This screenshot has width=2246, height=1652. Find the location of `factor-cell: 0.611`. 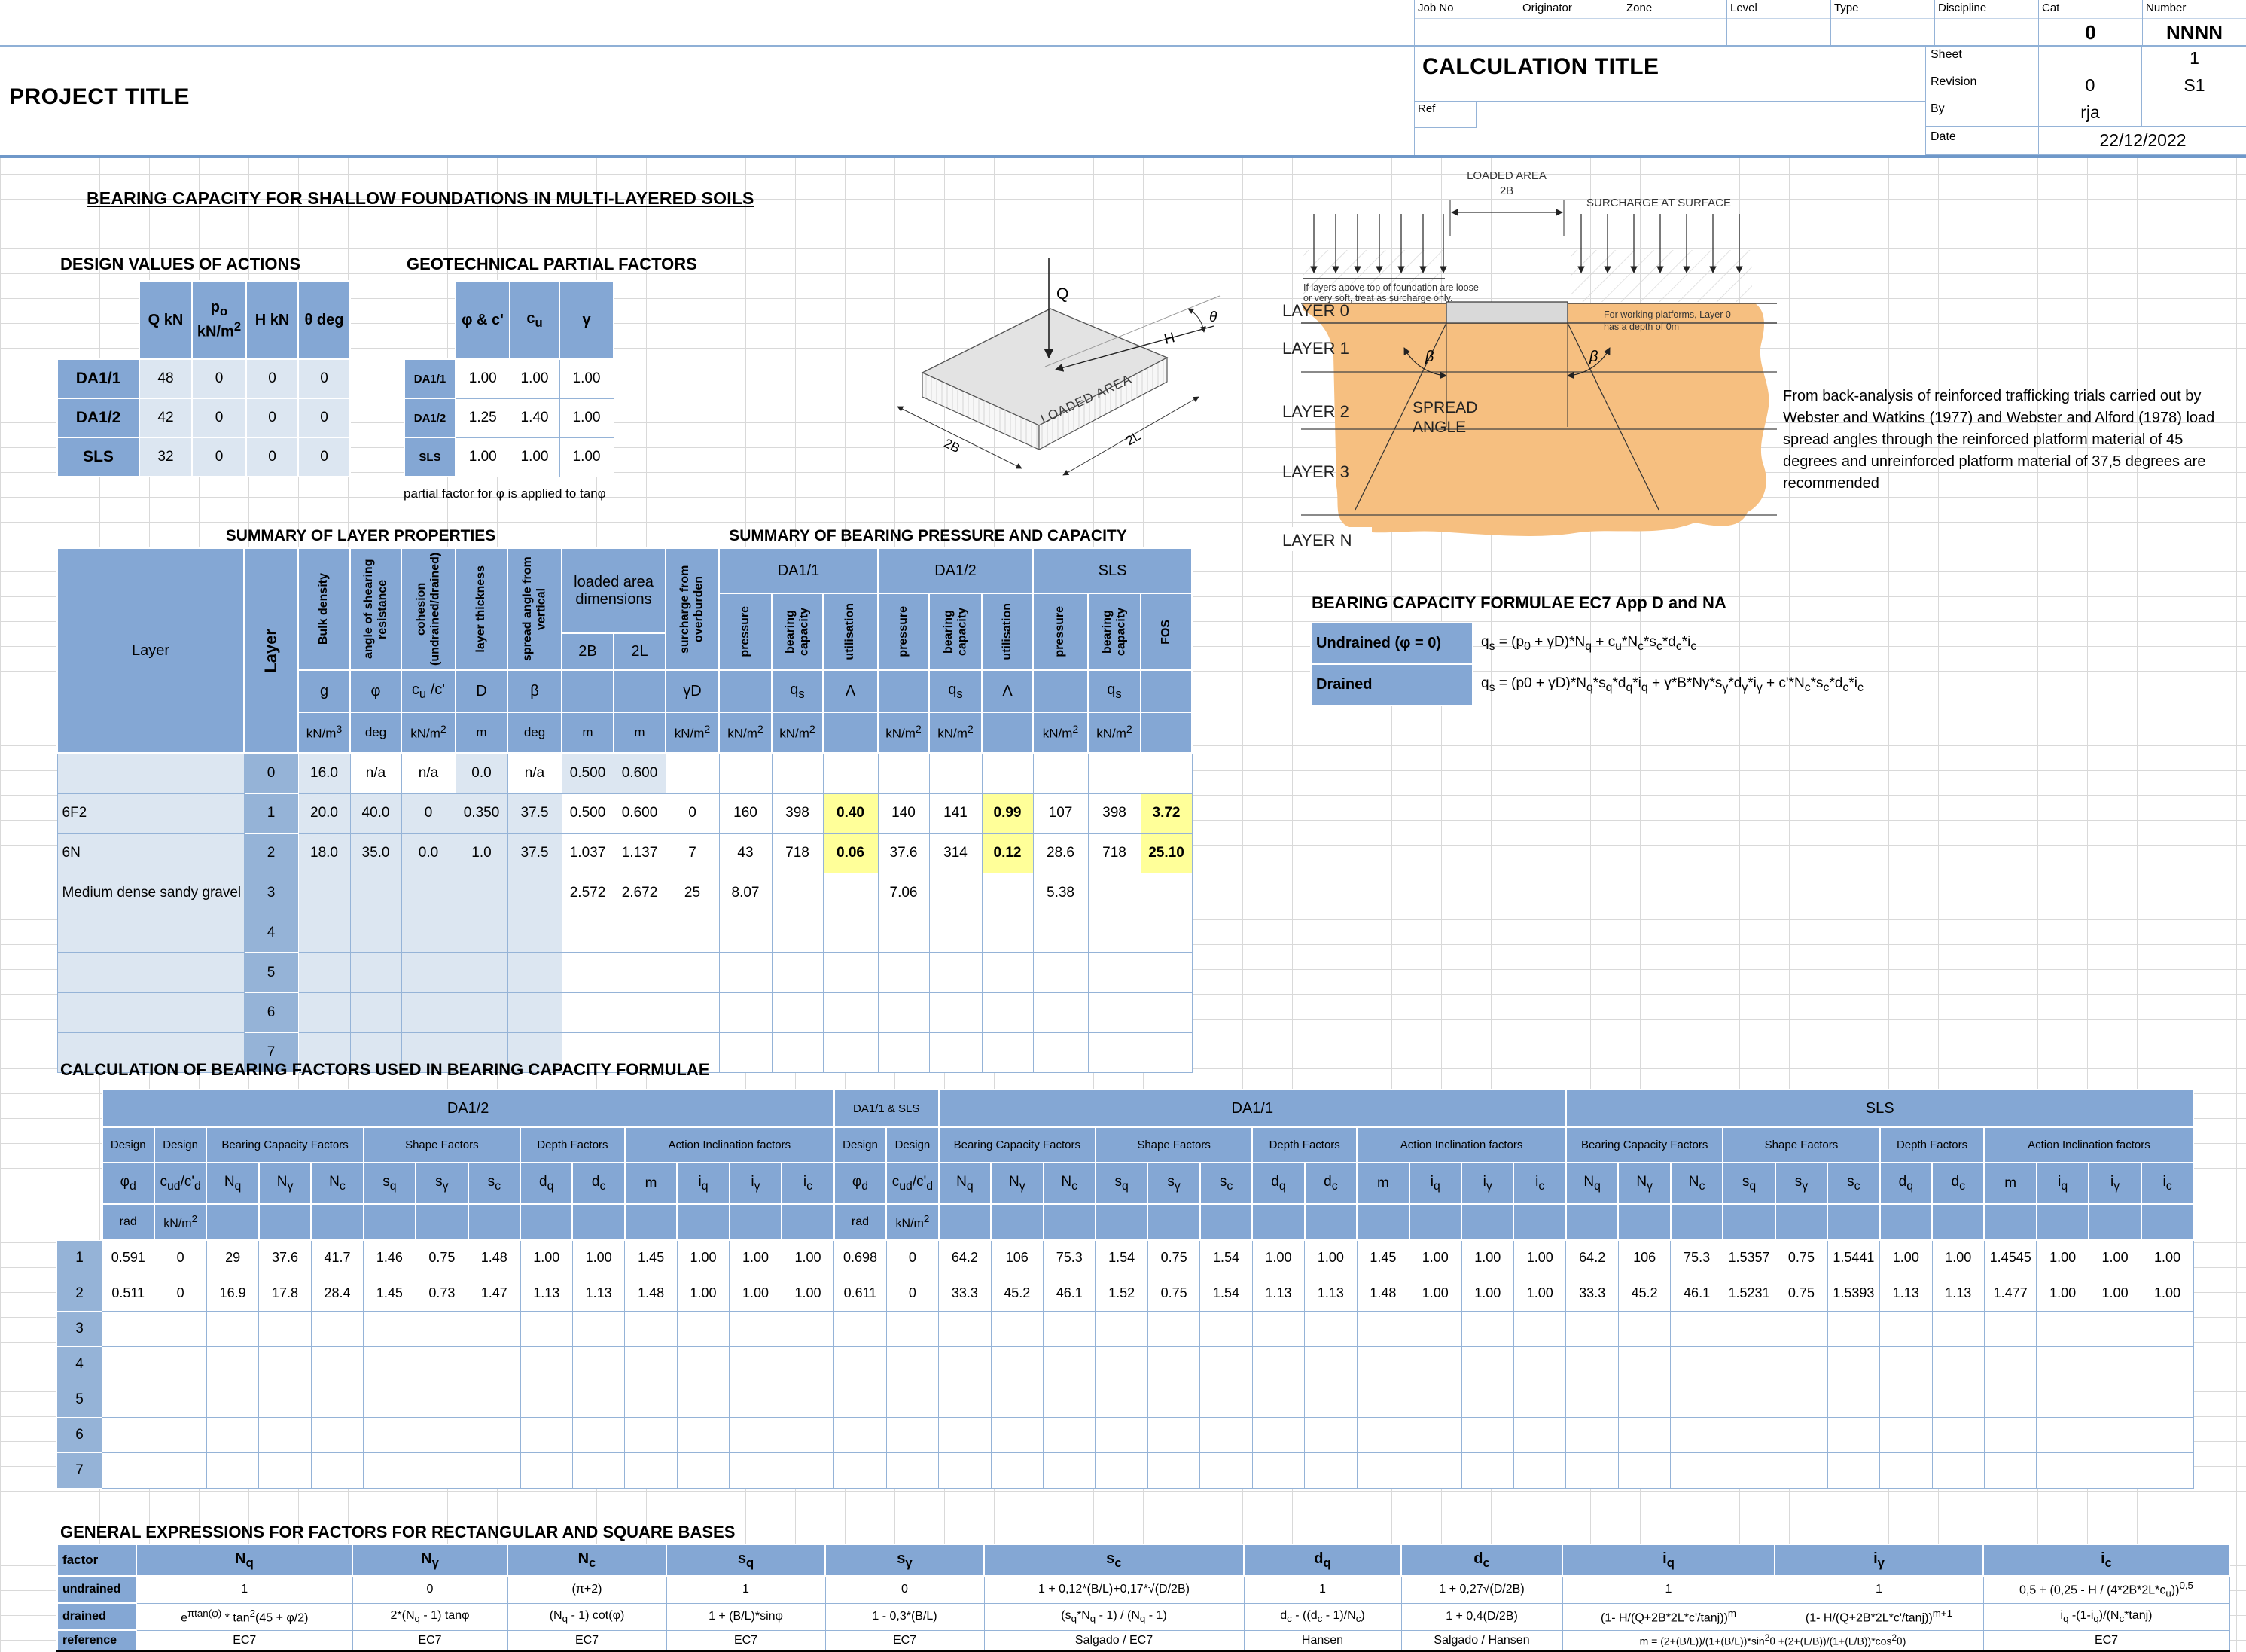

factor-cell: 0.611 is located at coordinates (860, 1294).